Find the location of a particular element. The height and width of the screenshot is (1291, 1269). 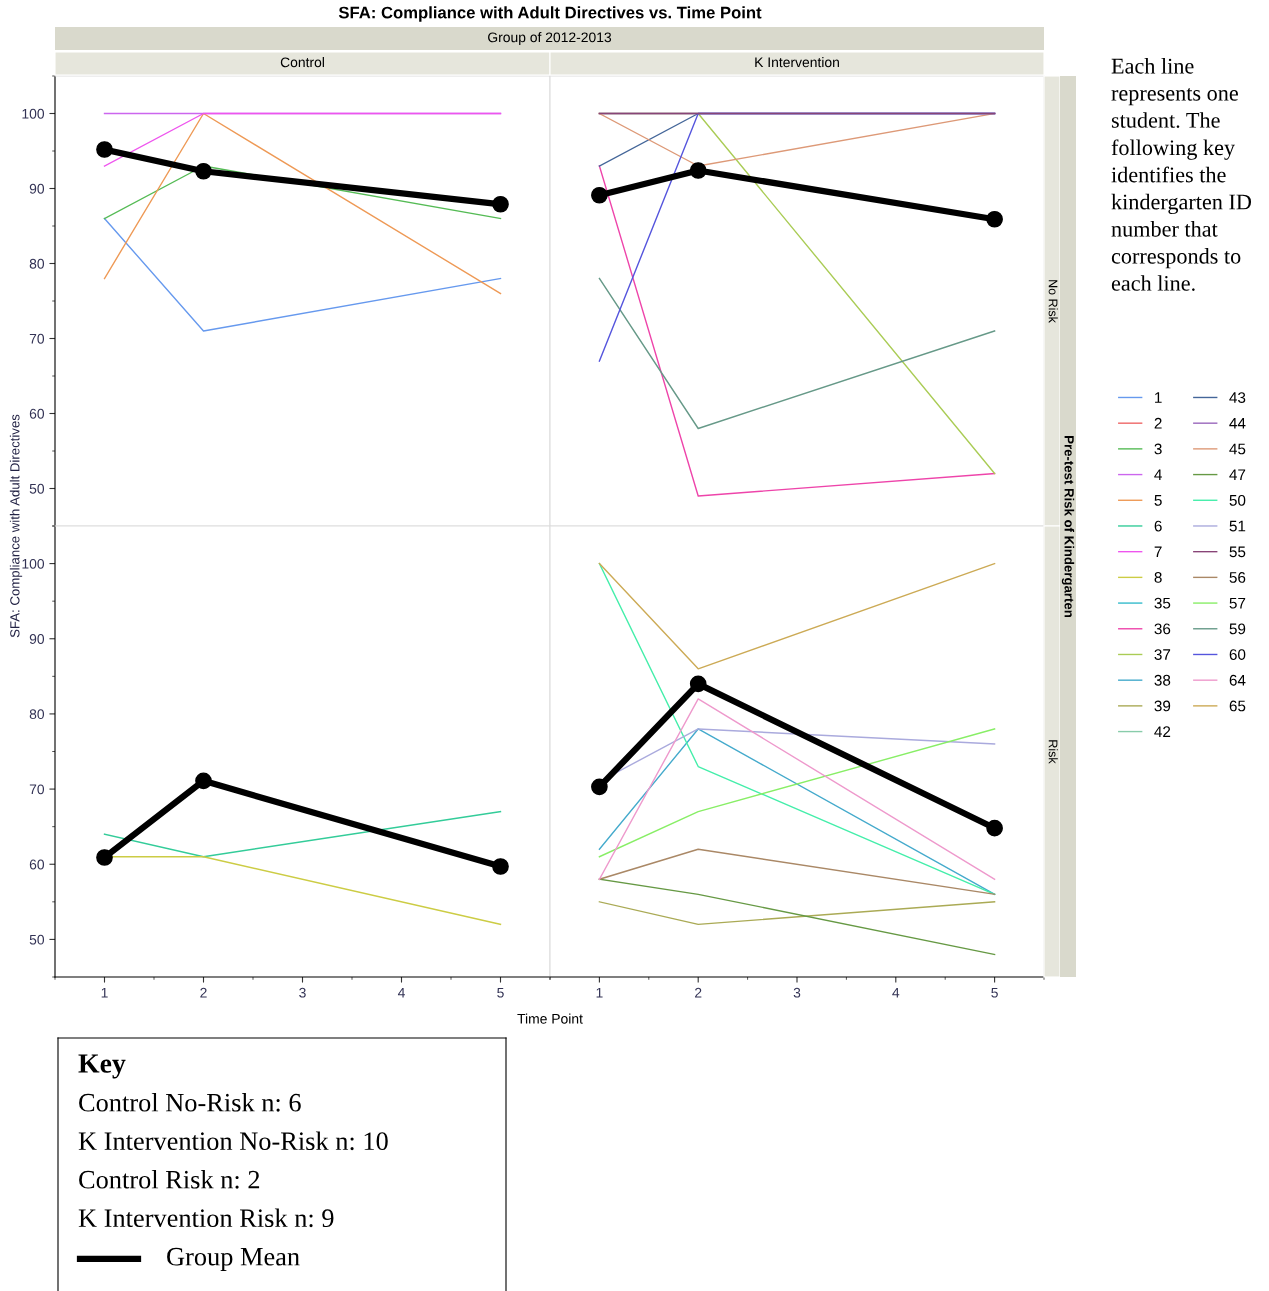

legend-label: 59 is located at coordinates (1237, 629).